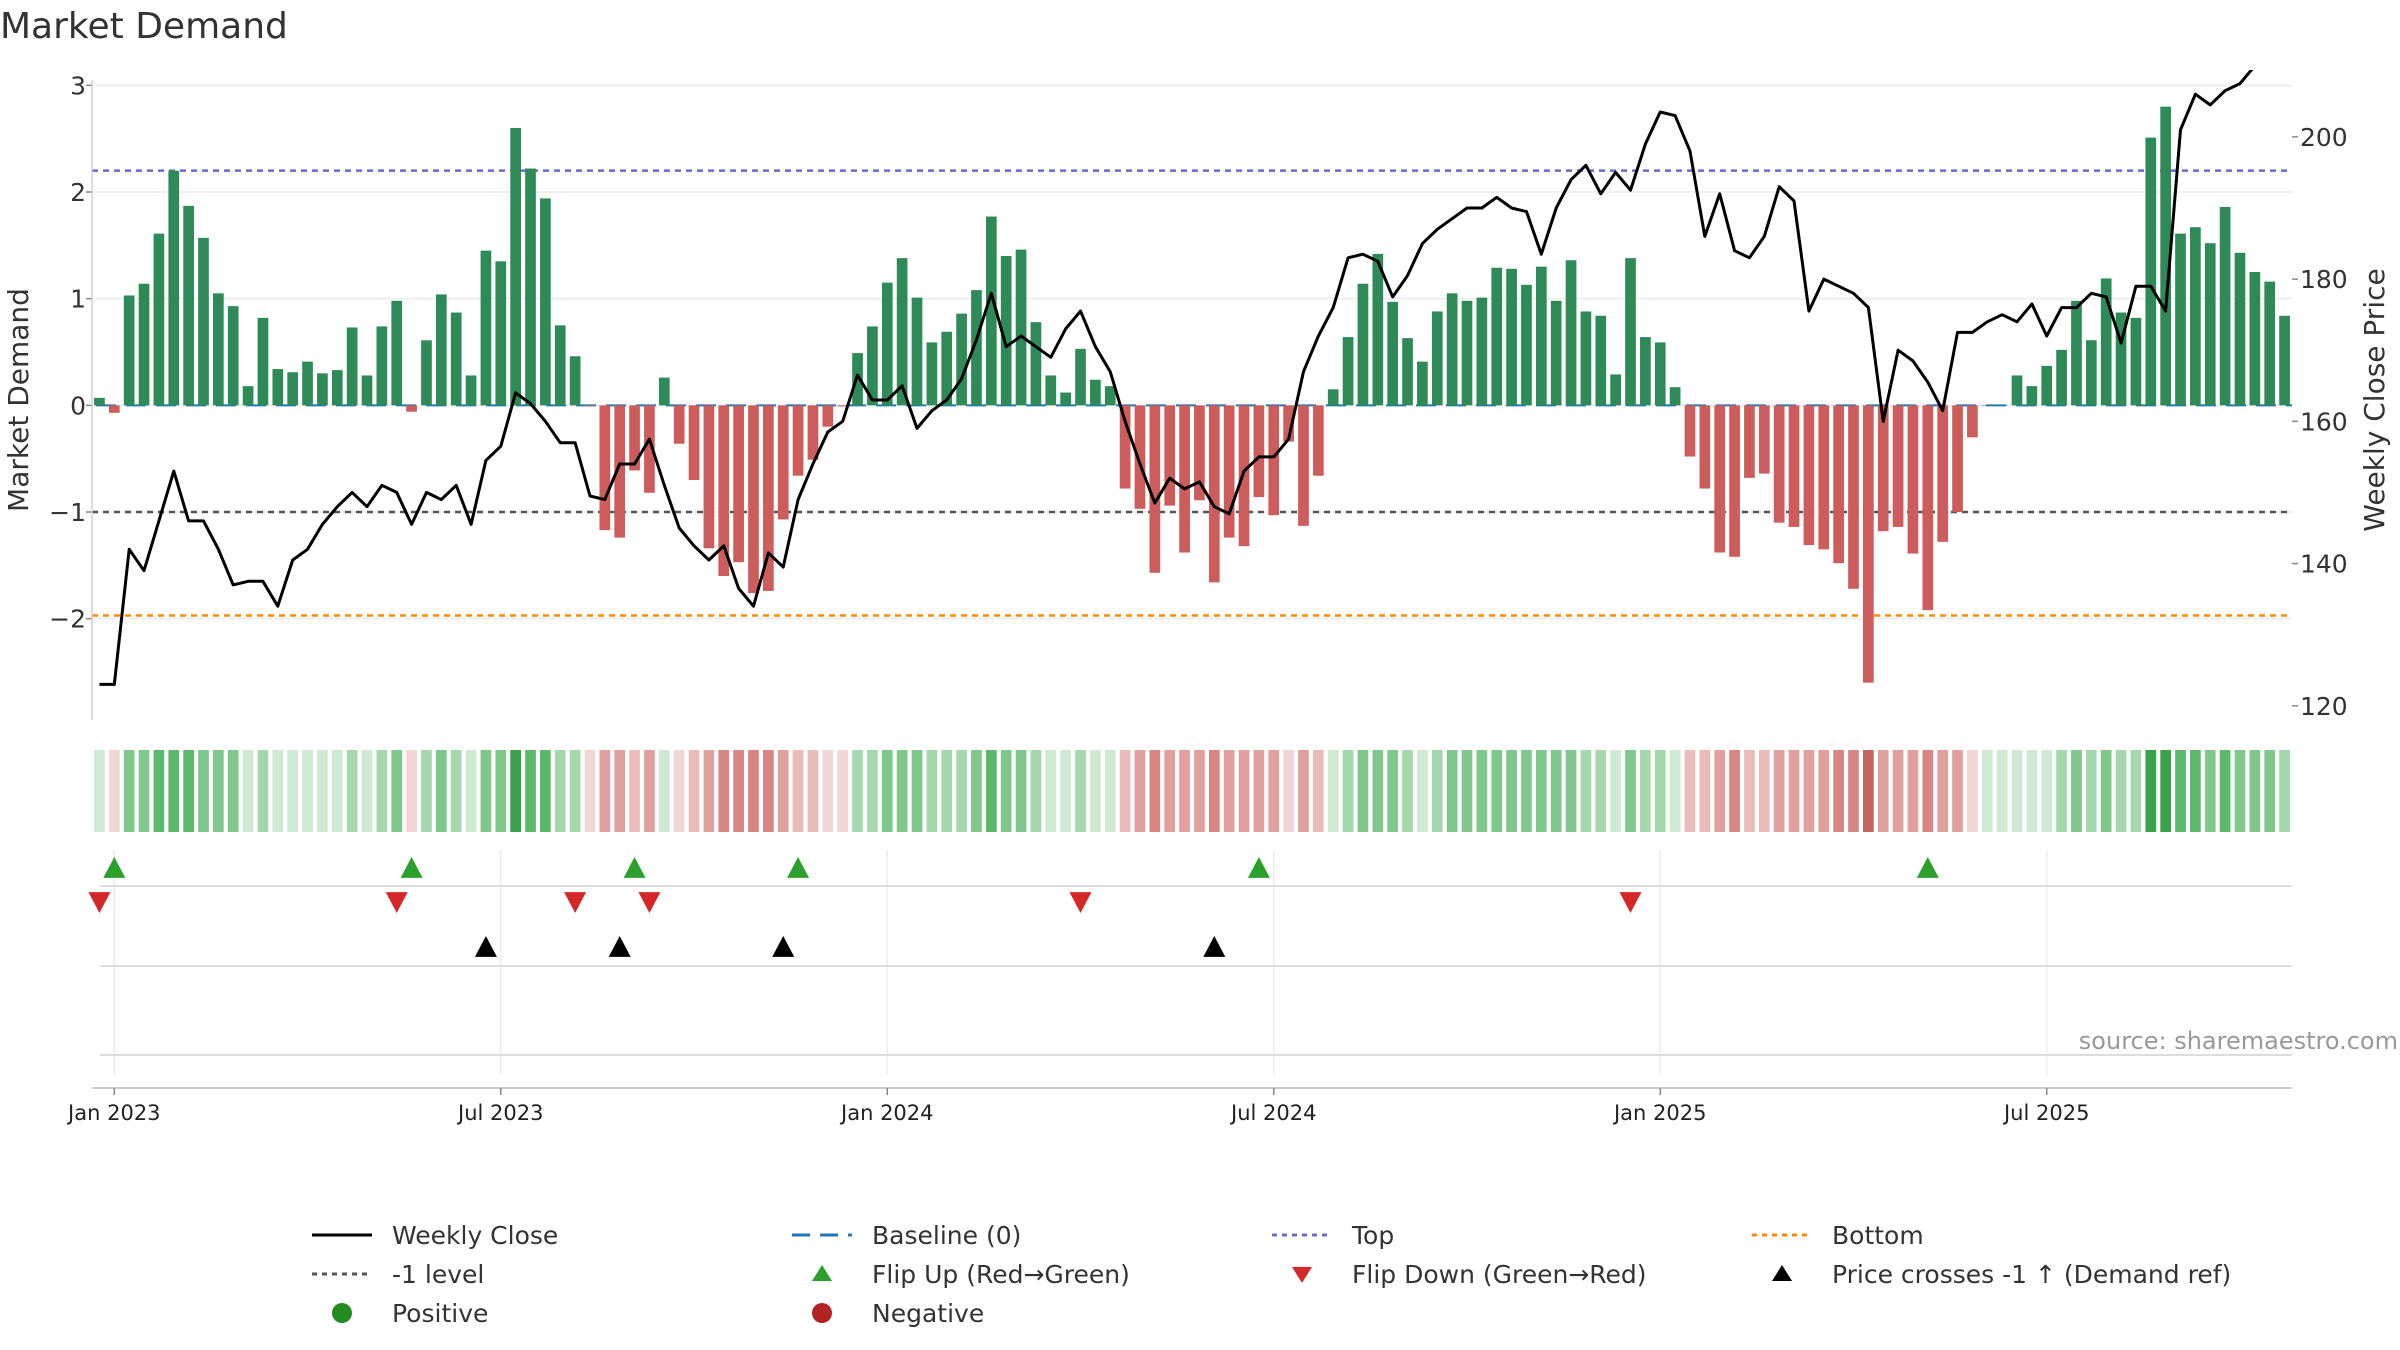 The width and height of the screenshot is (2400, 1350). Describe the element at coordinates (438, 1274) in the screenshot. I see `legend-label-minus1: -1 level` at that location.